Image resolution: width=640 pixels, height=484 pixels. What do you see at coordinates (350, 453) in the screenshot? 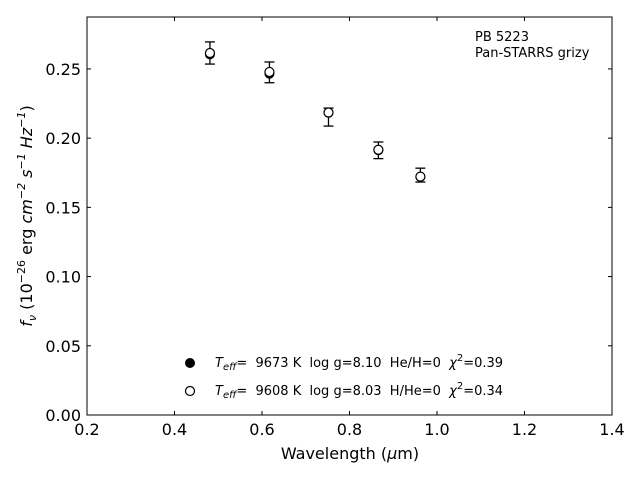
I see `x-axis-label: Wavelength (μm)` at bounding box center [350, 453].